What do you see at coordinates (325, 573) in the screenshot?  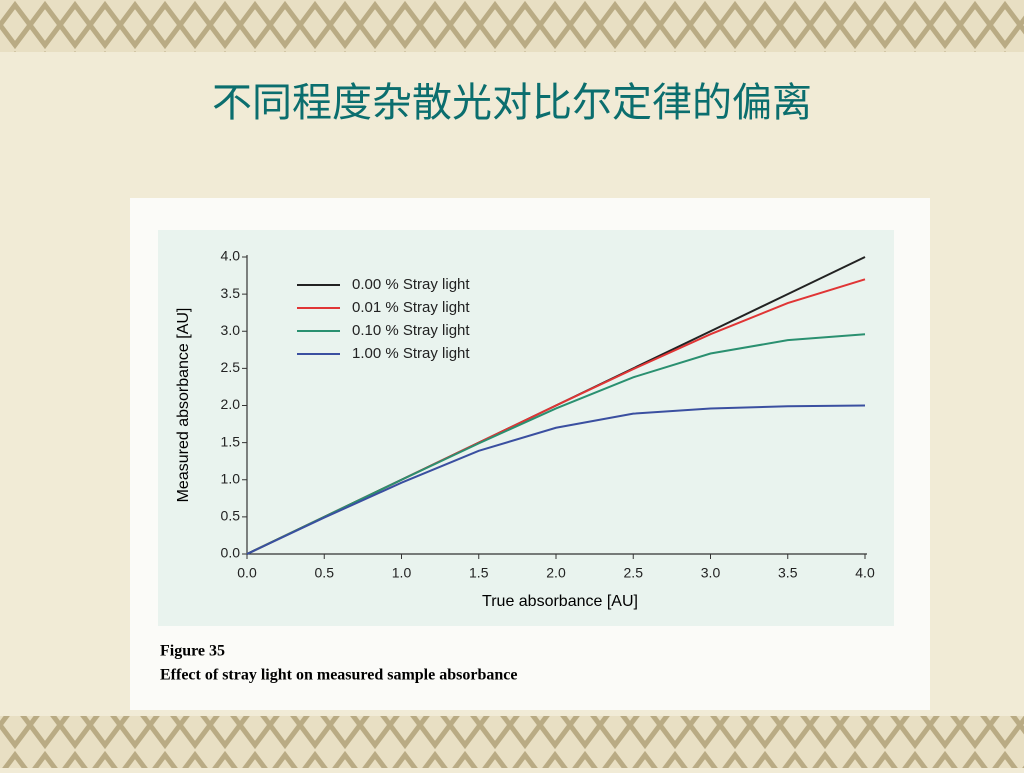 I see `x-tick-label: 0.5` at bounding box center [325, 573].